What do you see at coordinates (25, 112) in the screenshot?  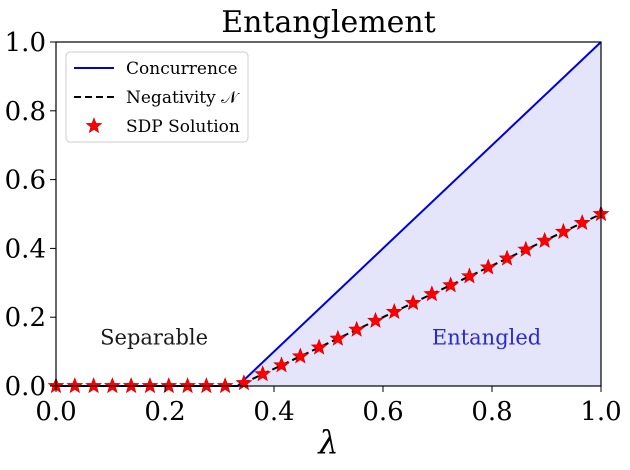 I see `y-tick-label-4: 0.8` at bounding box center [25, 112].